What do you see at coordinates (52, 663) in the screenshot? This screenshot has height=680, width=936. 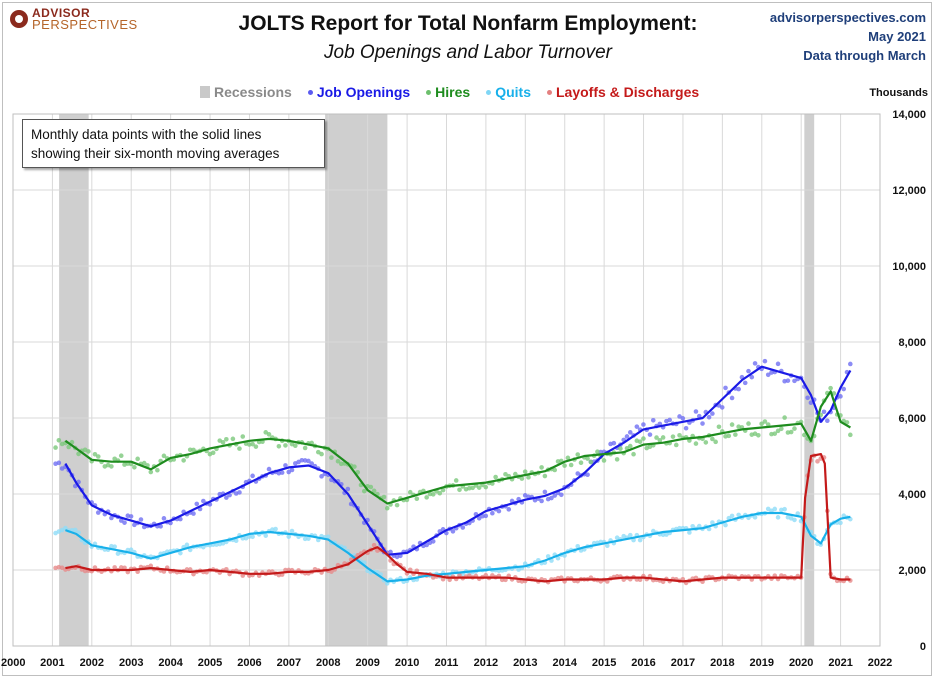 I see `x-tick-label: 2001` at bounding box center [52, 663].